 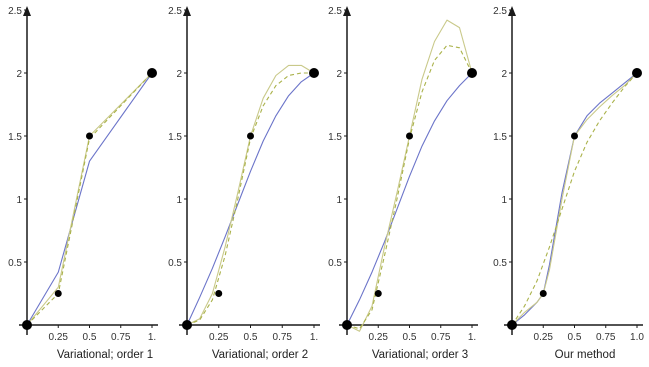 I want to click on panel-caption: Variational; order 3, so click(x=420, y=355).